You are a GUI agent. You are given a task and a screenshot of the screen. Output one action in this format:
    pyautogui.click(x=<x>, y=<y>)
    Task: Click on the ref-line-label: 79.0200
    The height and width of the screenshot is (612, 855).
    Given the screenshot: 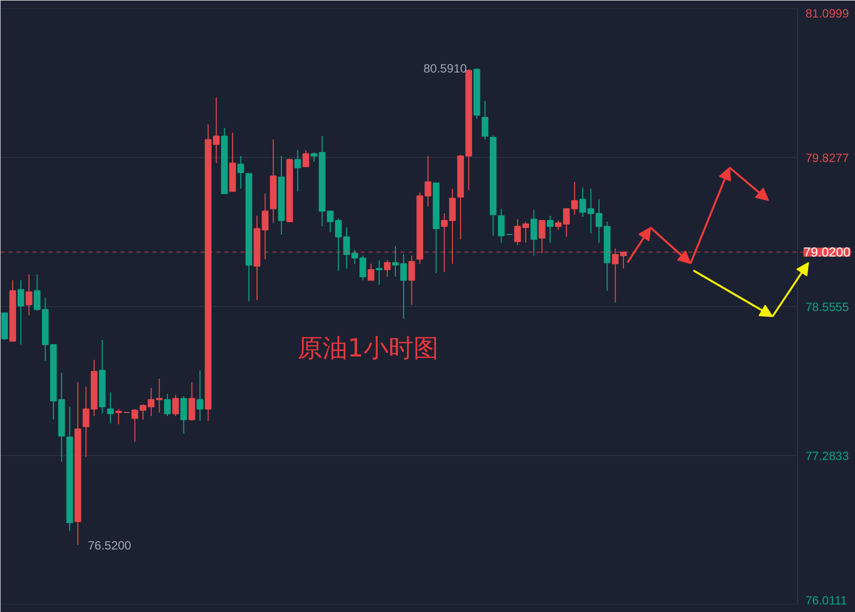 What is the action you would take?
    pyautogui.click(x=827, y=252)
    